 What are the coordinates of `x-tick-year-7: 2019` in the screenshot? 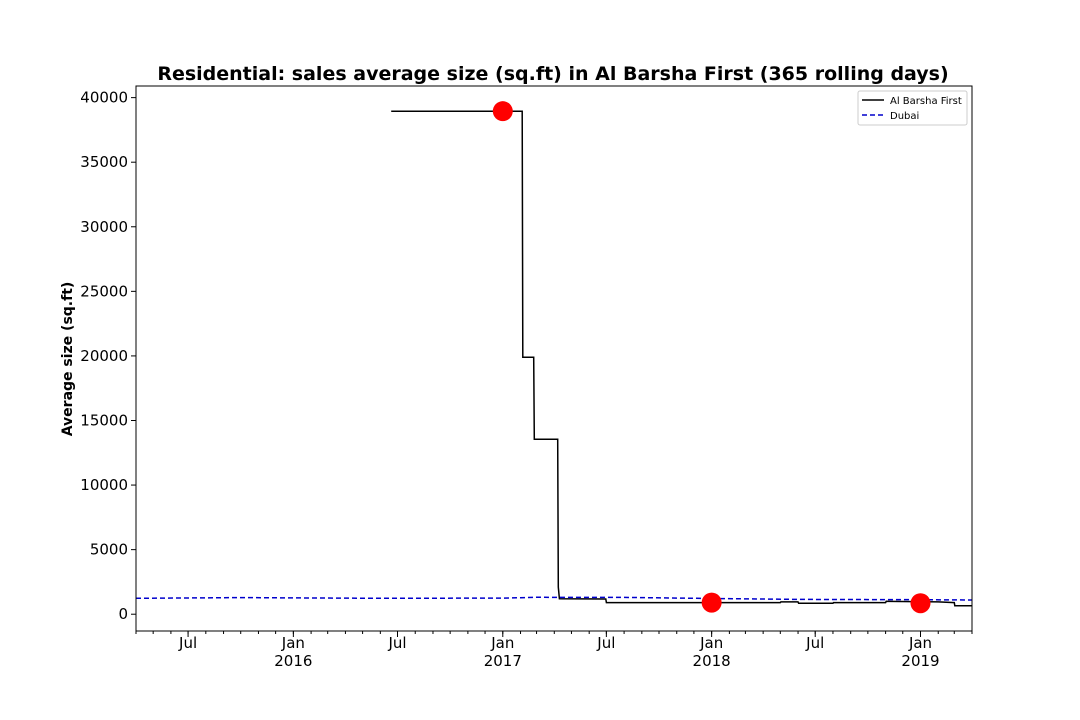 It's located at (920, 661).